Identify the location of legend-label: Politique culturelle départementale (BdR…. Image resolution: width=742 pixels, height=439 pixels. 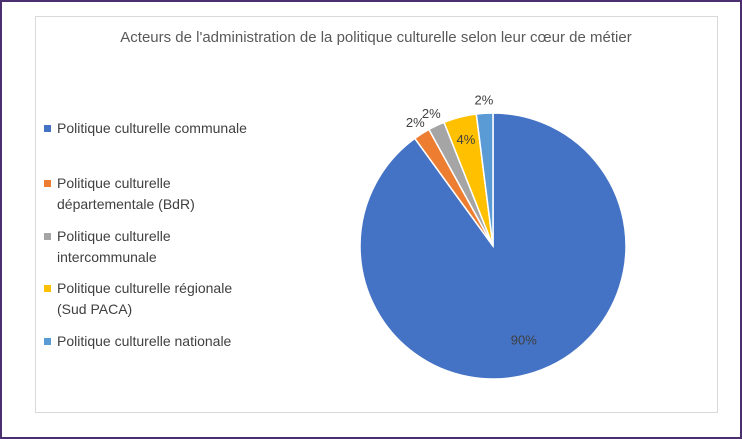
(126, 193).